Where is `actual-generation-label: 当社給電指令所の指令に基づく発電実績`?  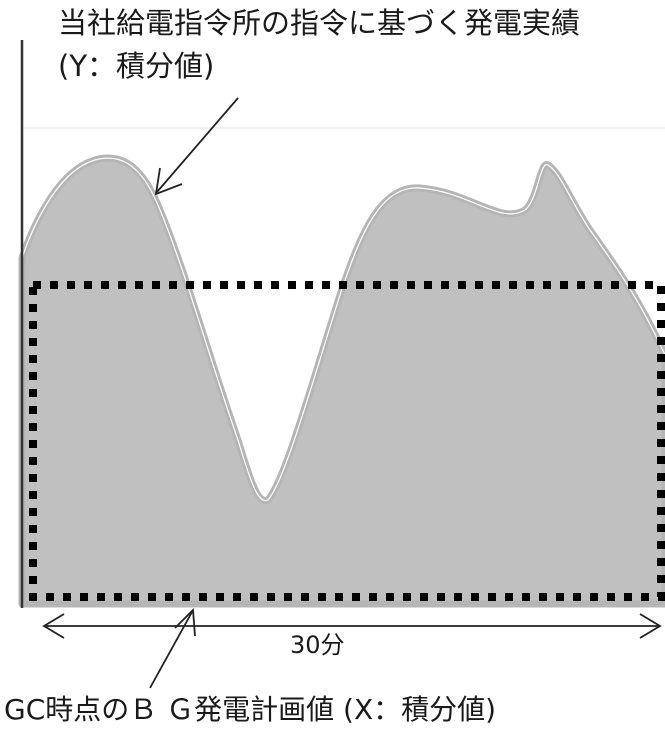
actual-generation-label: 当社給電指令所の指令に基づく発電実績 is located at coordinates (319, 23).